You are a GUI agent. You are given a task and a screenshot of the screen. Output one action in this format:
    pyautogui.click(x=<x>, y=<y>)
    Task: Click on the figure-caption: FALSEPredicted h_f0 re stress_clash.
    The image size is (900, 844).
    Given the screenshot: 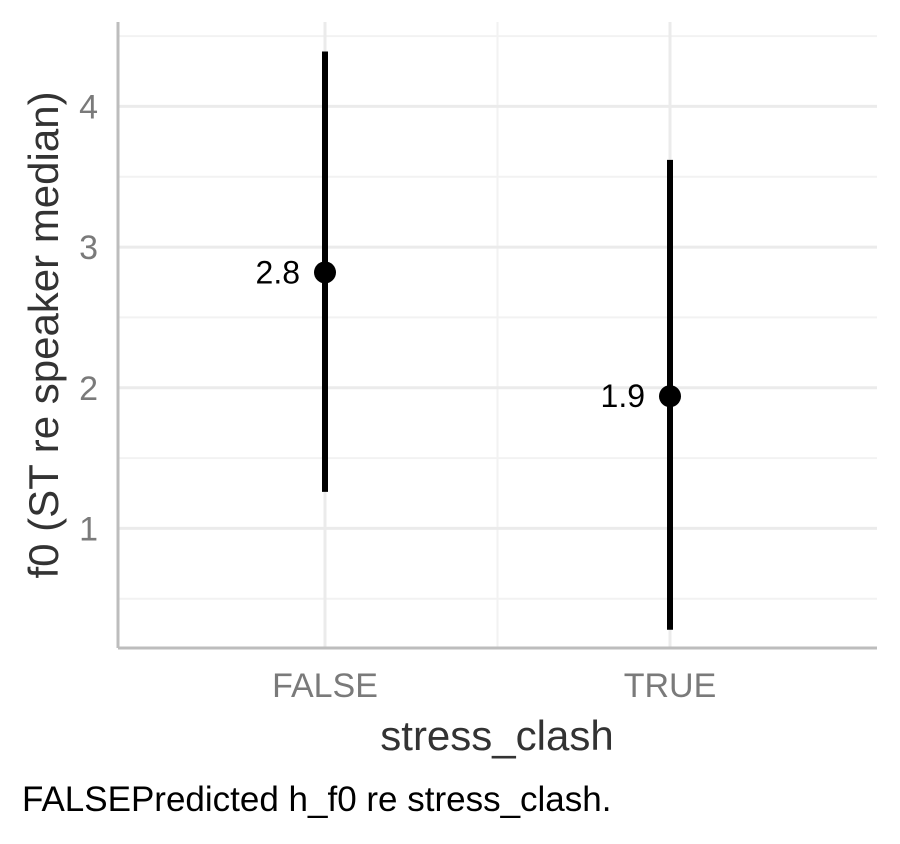 What is the action you would take?
    pyautogui.click(x=317, y=799)
    